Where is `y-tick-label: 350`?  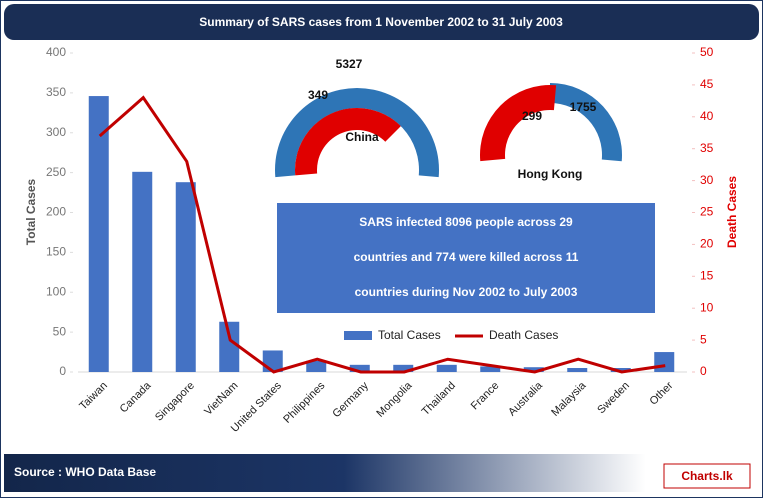 y-tick-label: 350 is located at coordinates (56, 92).